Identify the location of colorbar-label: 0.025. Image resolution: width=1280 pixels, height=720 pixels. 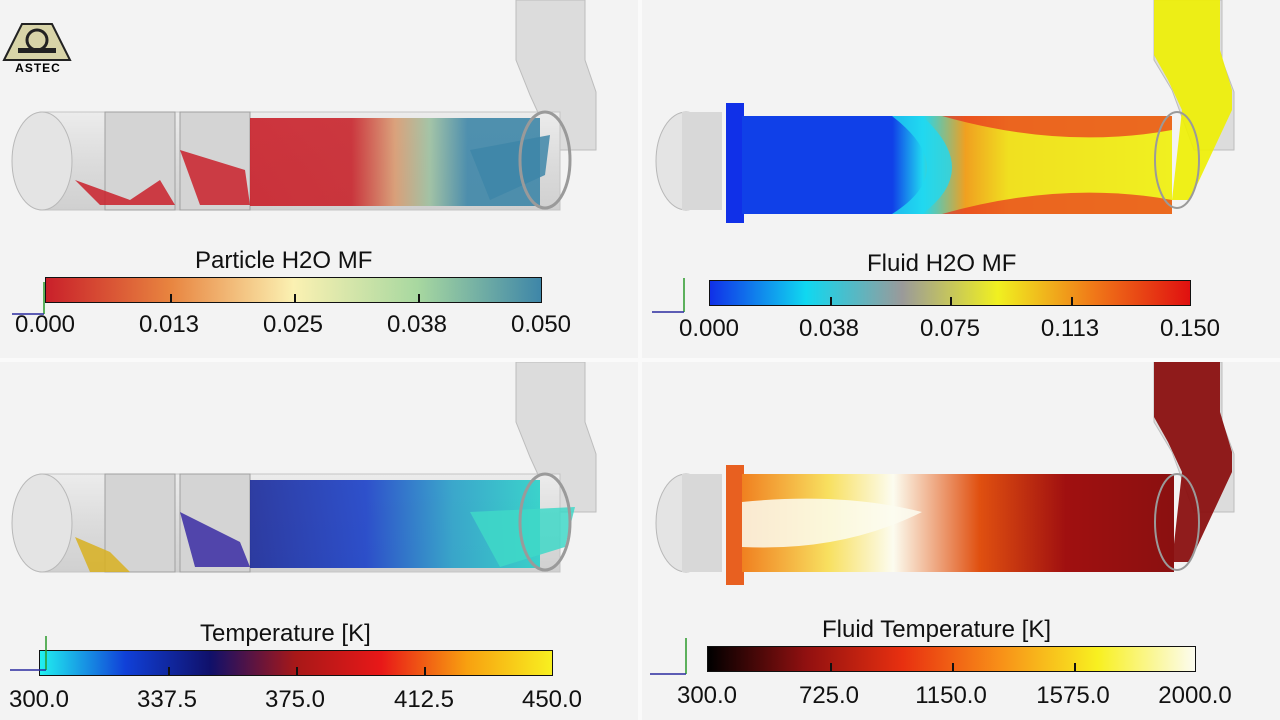
(293, 324).